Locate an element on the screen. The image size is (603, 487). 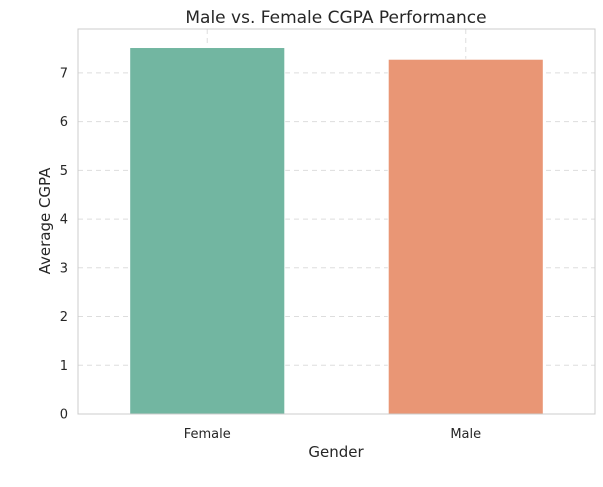
x-tick-label: Male is located at coordinates (465, 434).